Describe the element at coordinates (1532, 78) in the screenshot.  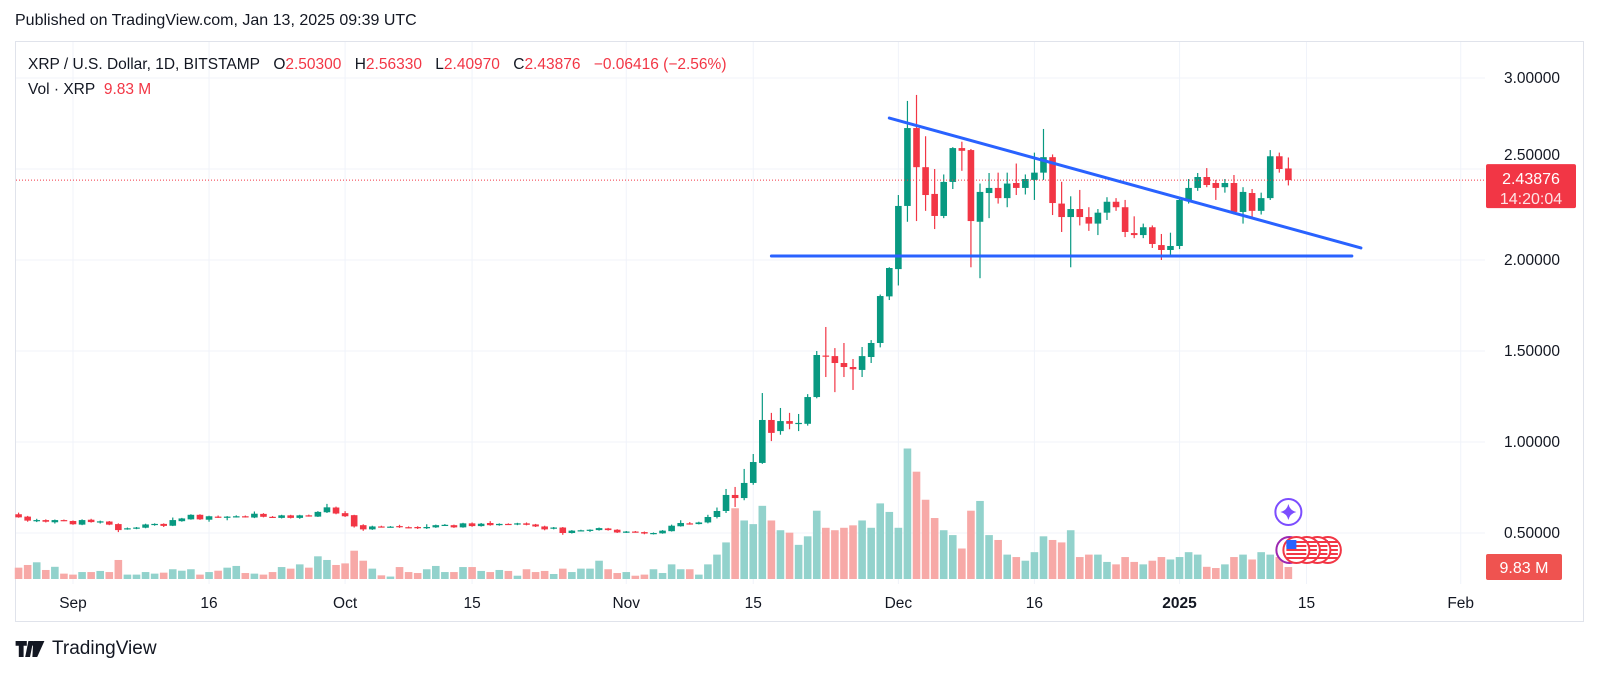
I see `price-tick-label: 3.00000` at that location.